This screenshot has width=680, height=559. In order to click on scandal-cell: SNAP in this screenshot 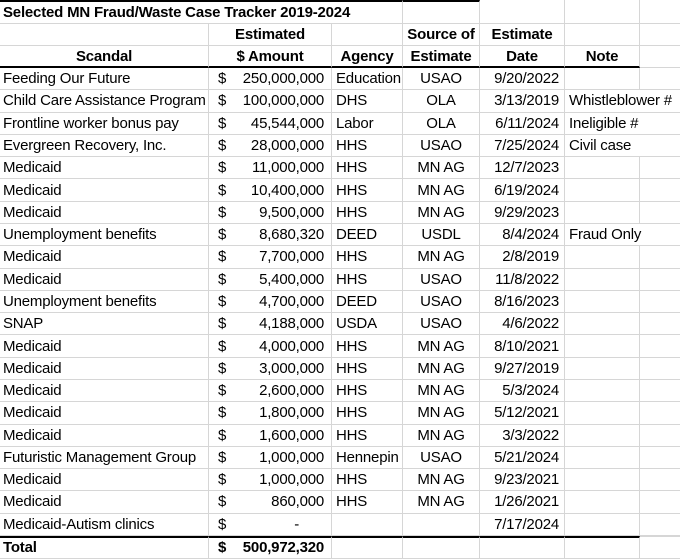, I will do `click(104, 324)`.